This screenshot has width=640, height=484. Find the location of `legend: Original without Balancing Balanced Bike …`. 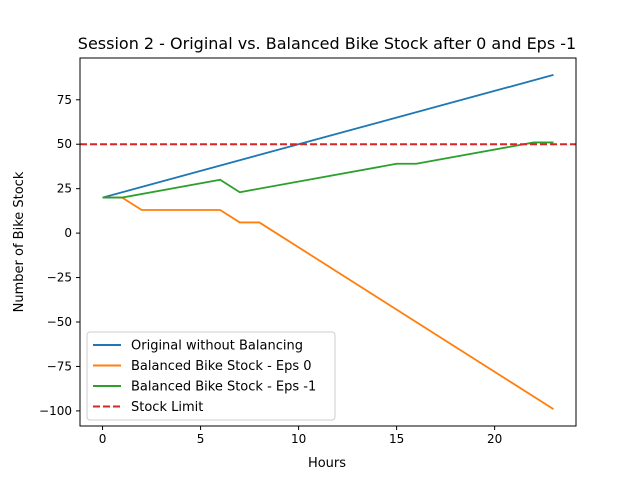

legend: Original without Balancing Balanced Bike … is located at coordinates (211, 376).